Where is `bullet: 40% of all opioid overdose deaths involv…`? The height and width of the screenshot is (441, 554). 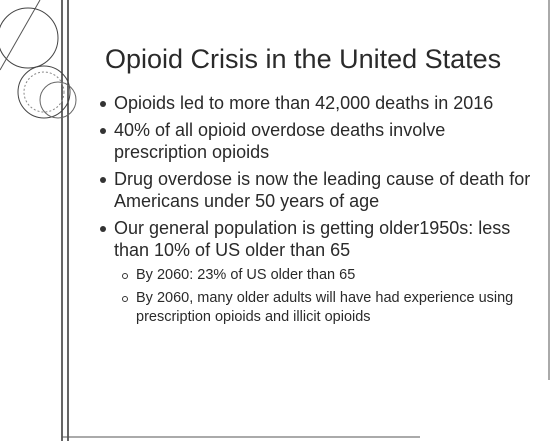
bullet: 40% of all opioid overdose deaths involv… is located at coordinates (320, 141).